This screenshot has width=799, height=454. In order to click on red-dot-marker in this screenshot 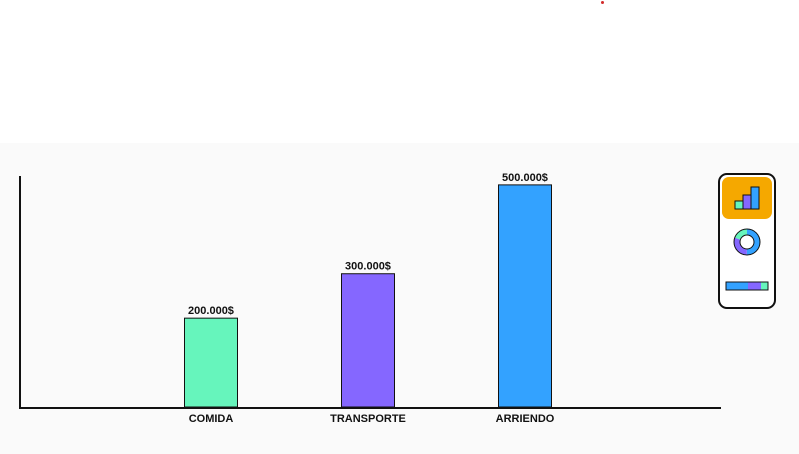, I will do `click(602, 2)`.